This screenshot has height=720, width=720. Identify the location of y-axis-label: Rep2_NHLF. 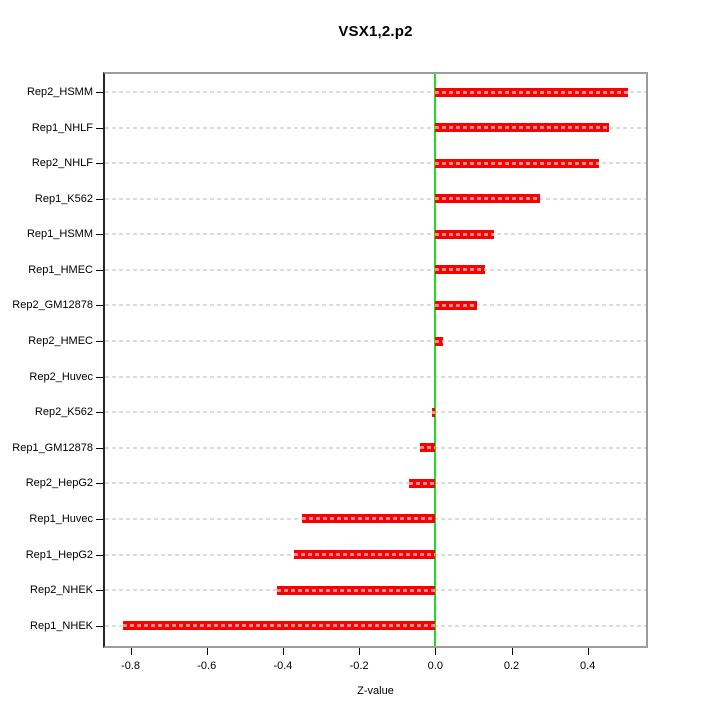
(62, 163).